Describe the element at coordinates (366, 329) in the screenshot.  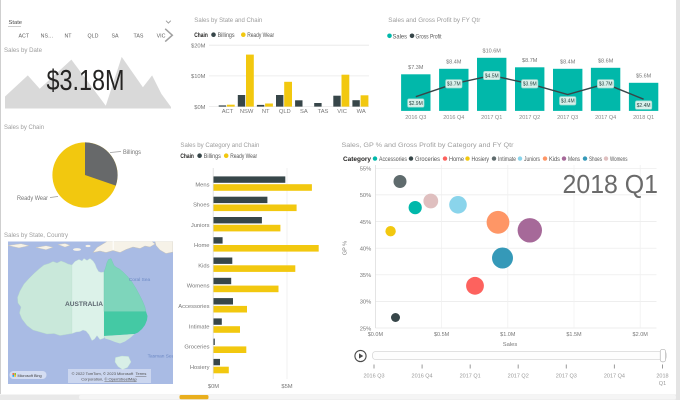
I see `svg-text: 25%` at that location.